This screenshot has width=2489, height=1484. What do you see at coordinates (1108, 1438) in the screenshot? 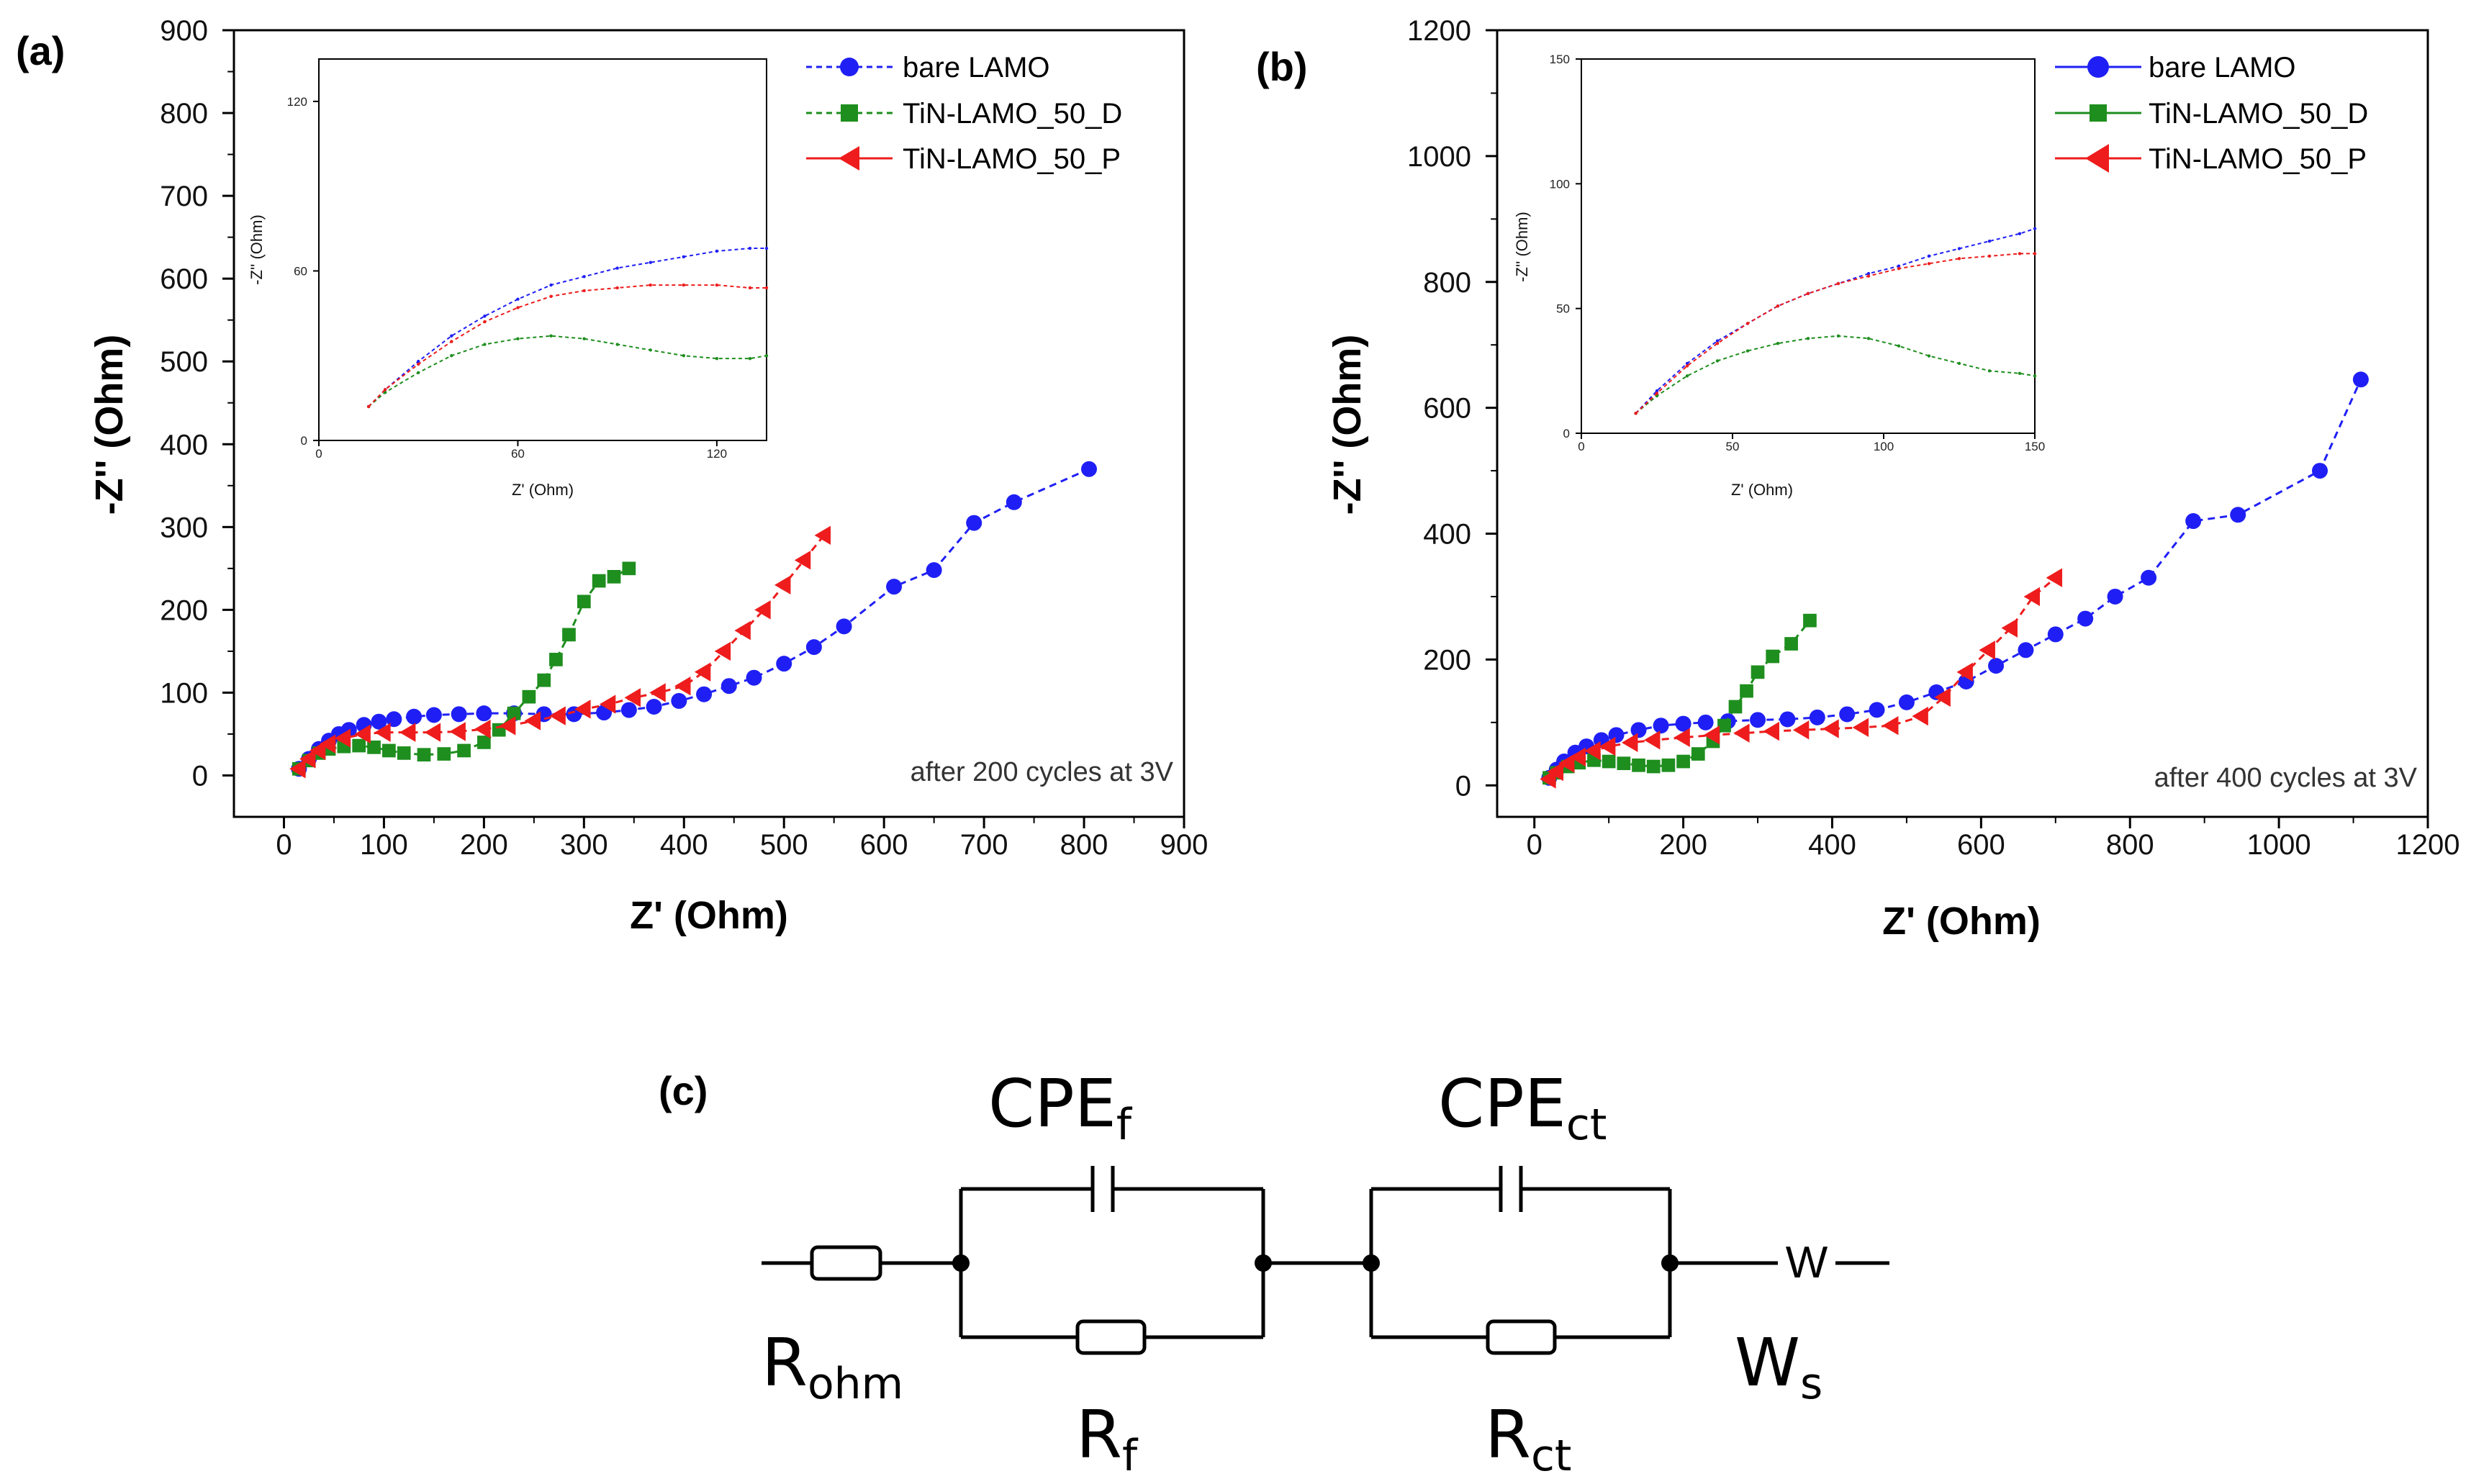
I see `label-r-f: Rf` at bounding box center [1108, 1438].